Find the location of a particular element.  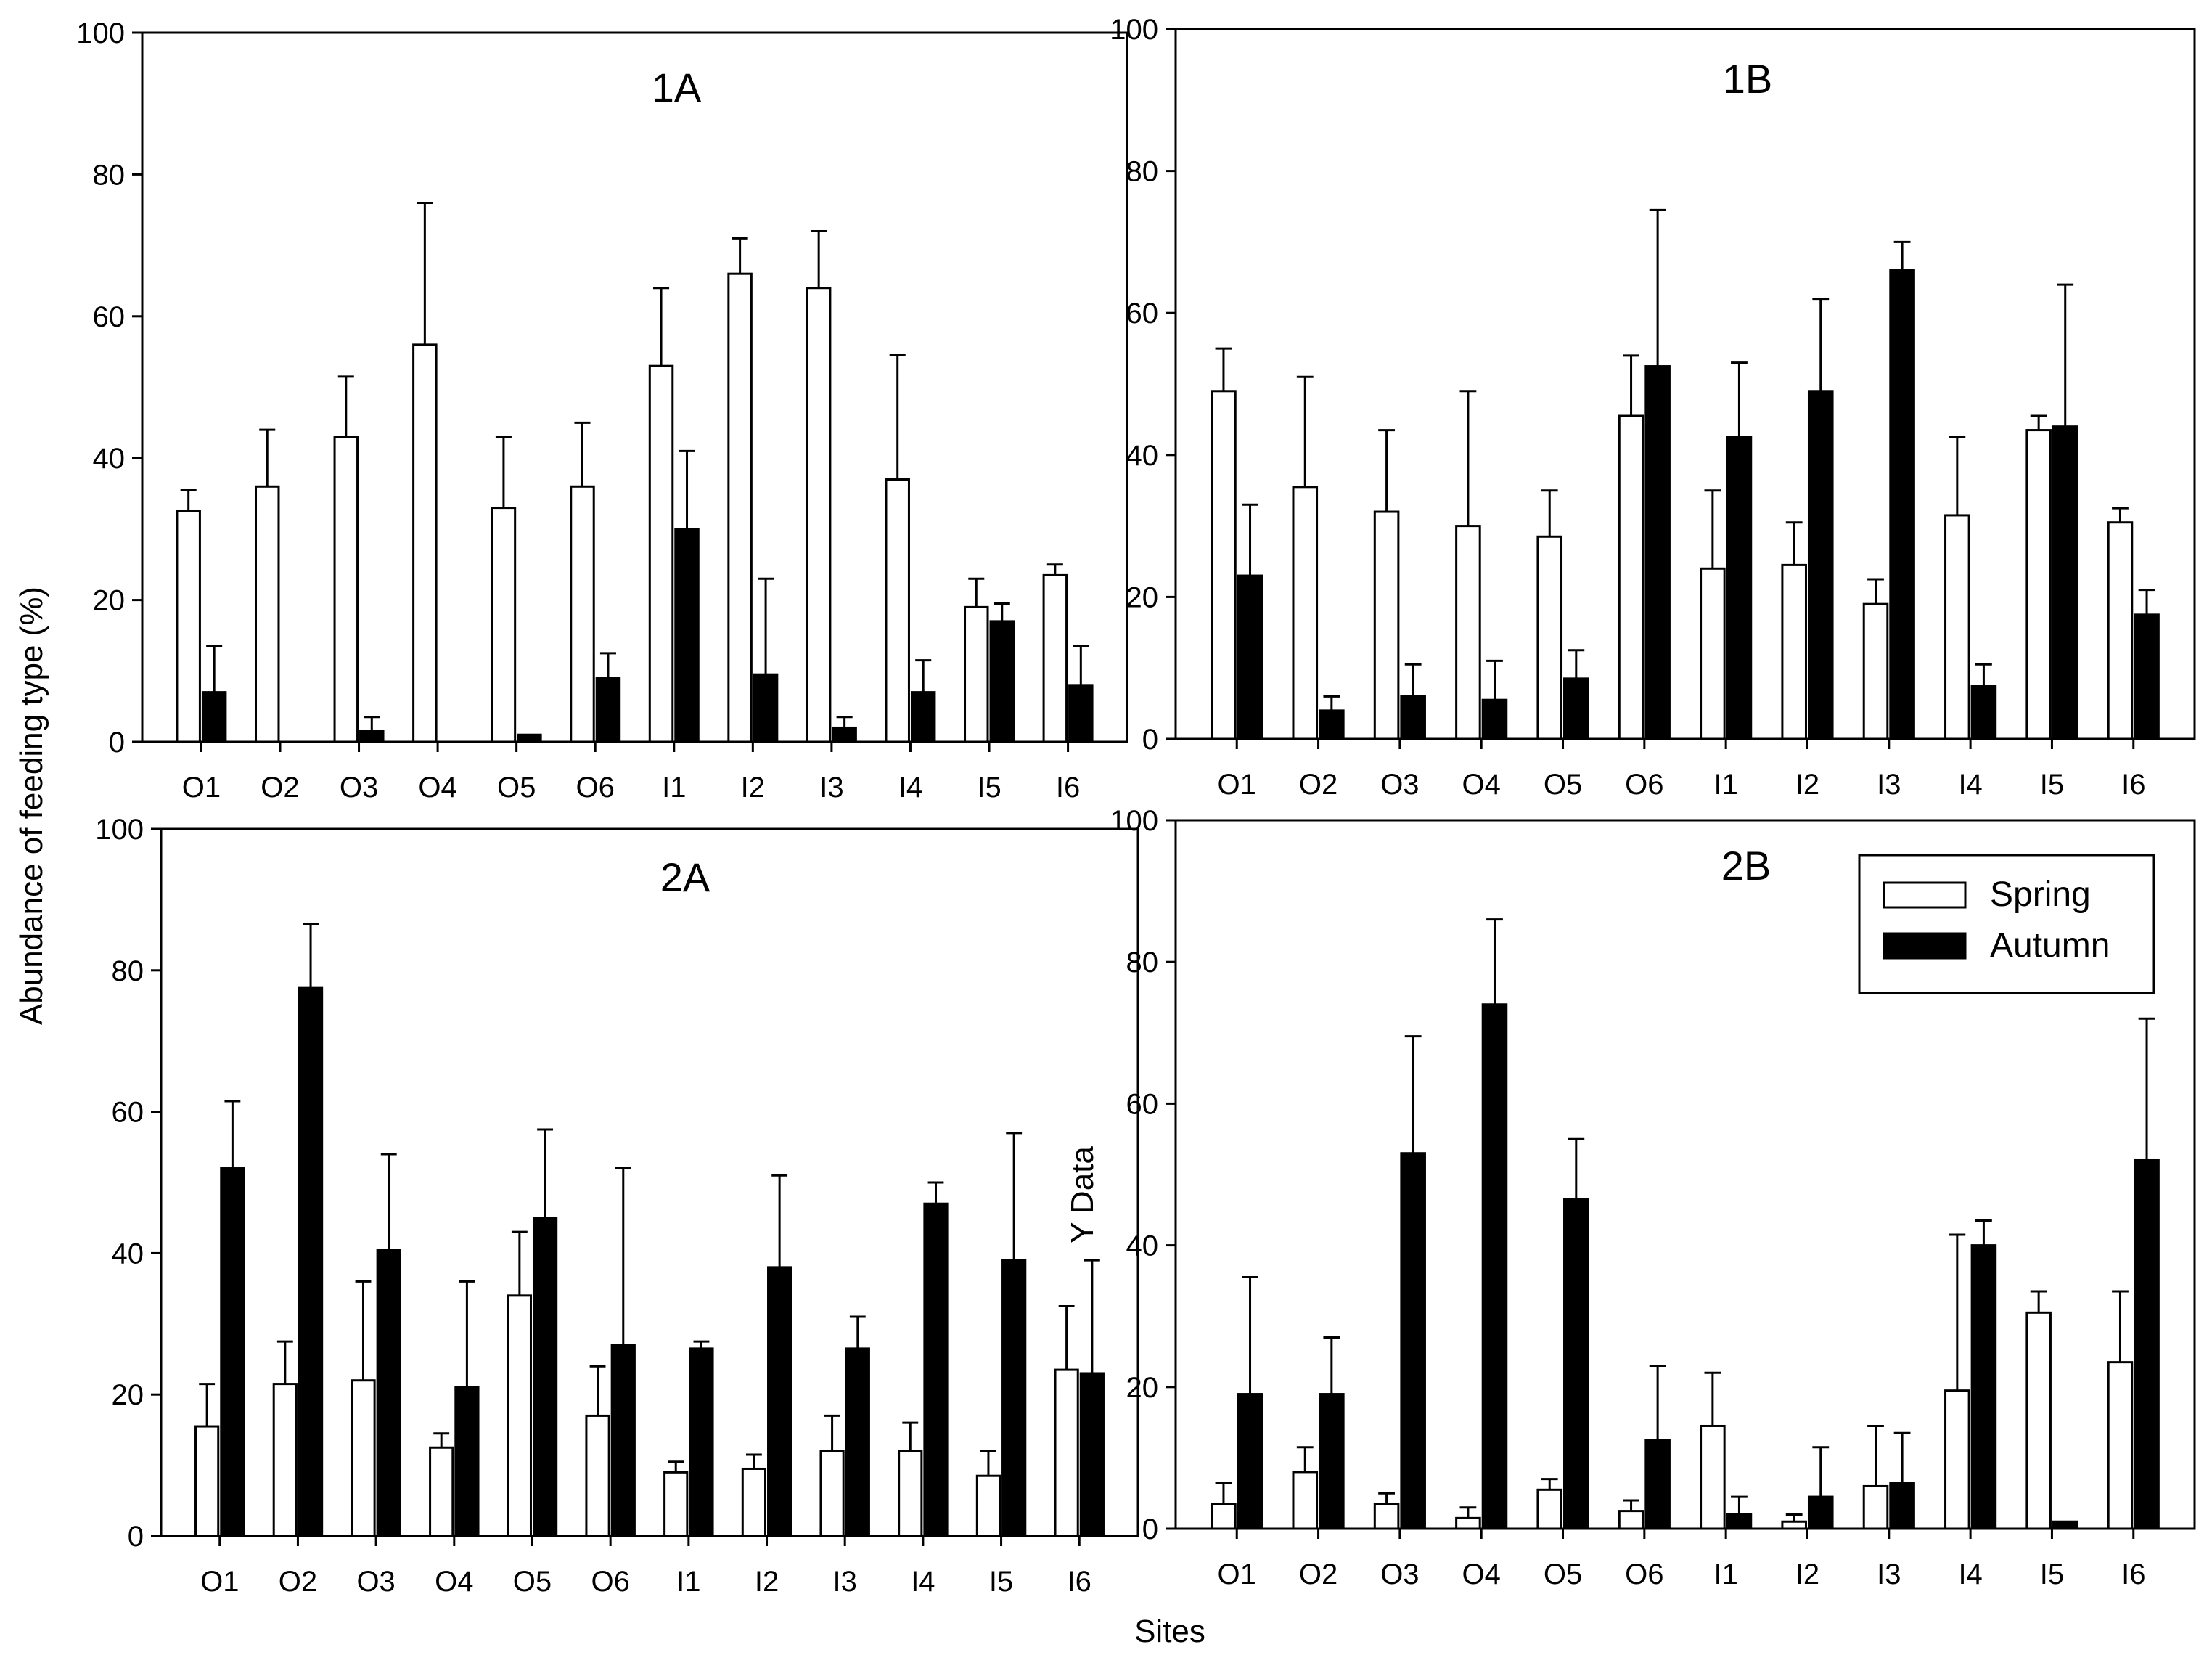

y-tick-label: 20 is located at coordinates (128, 1395).